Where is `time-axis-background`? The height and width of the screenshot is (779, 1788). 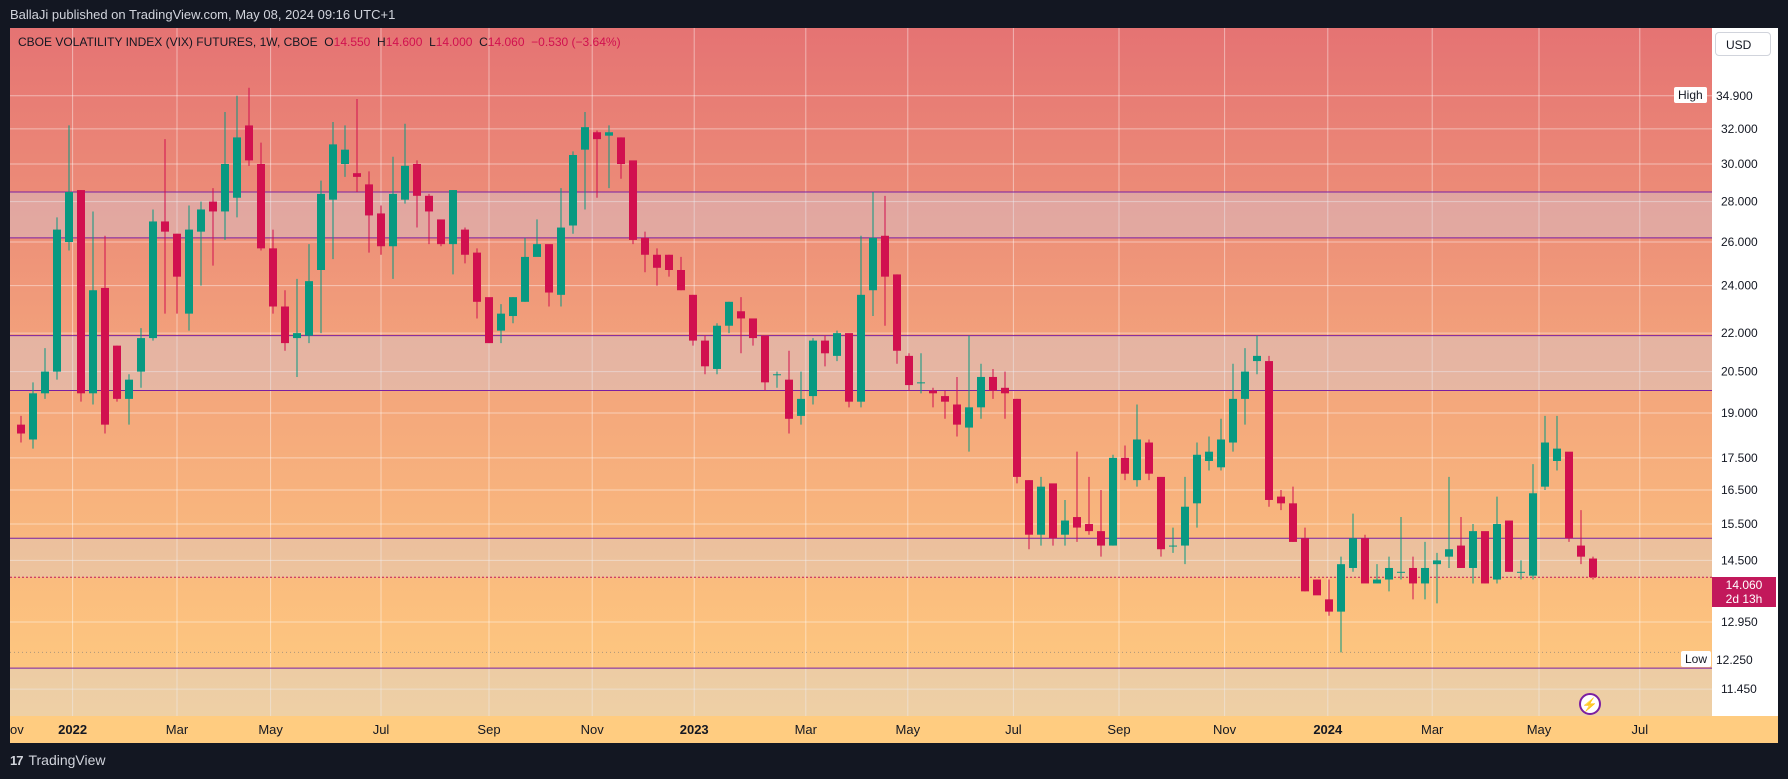
time-axis-background is located at coordinates (894, 729).